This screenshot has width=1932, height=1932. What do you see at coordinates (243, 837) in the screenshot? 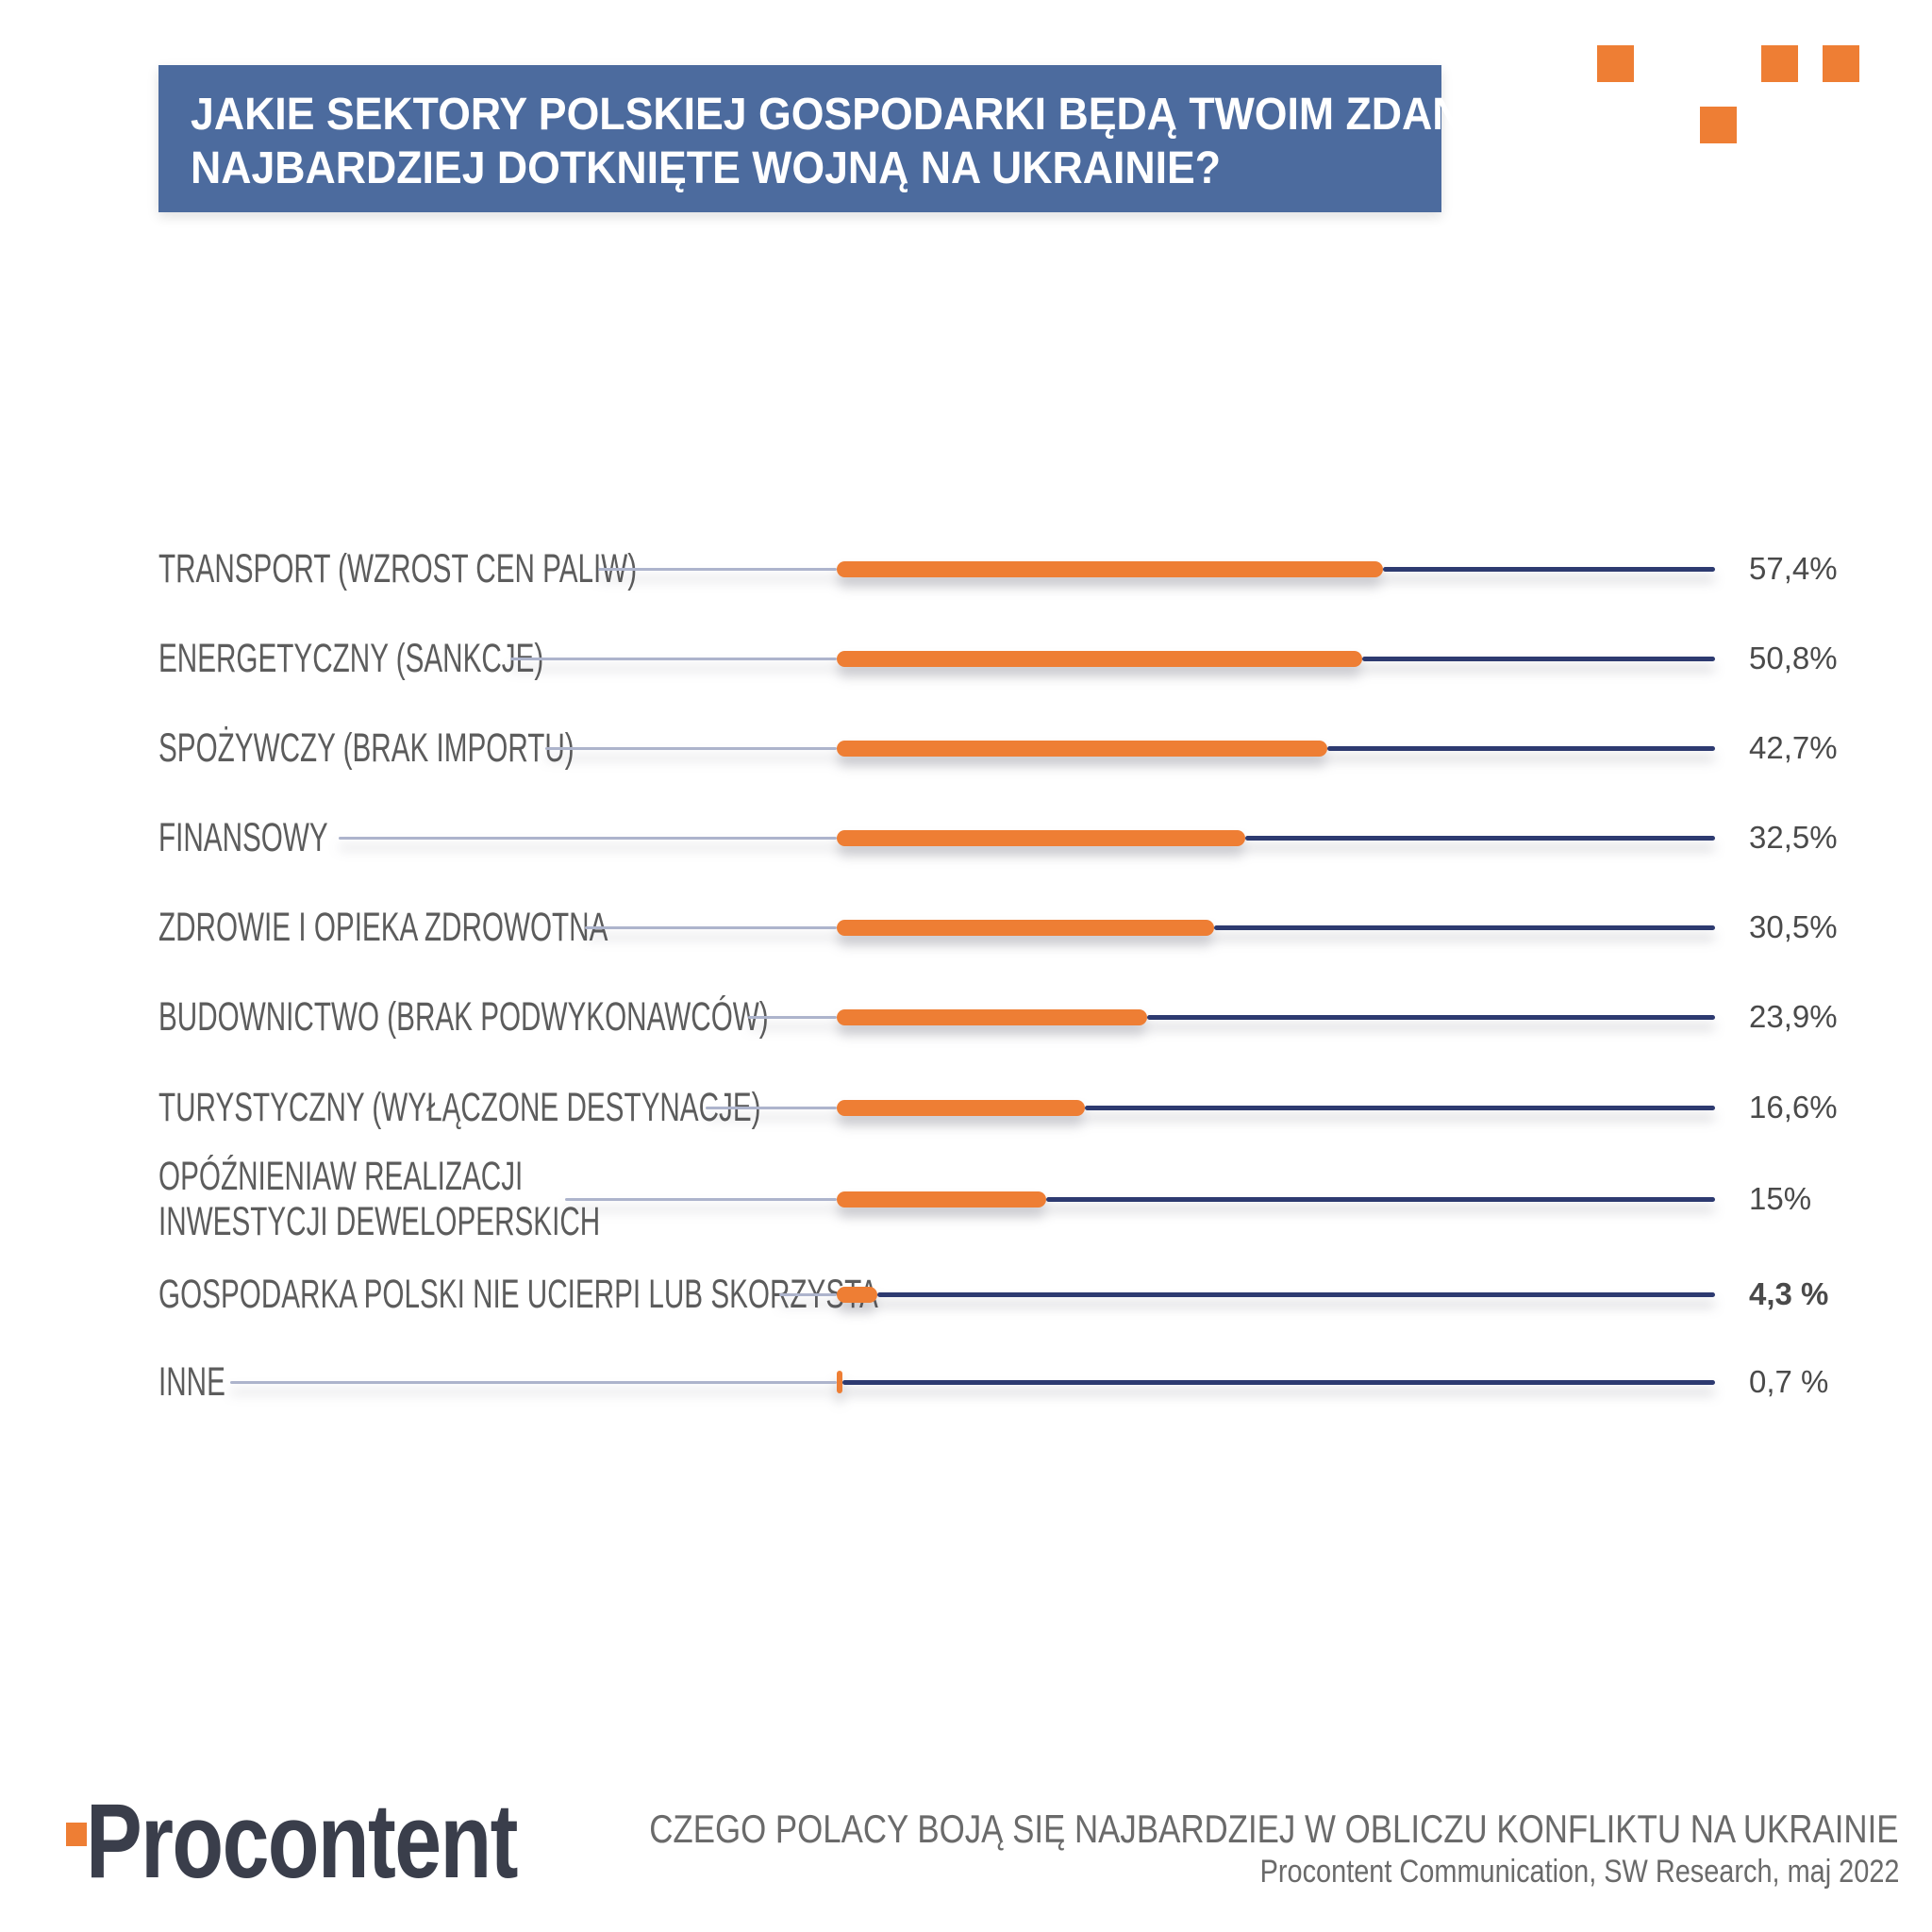
I see `category-label: FINANSOWY` at bounding box center [243, 837].